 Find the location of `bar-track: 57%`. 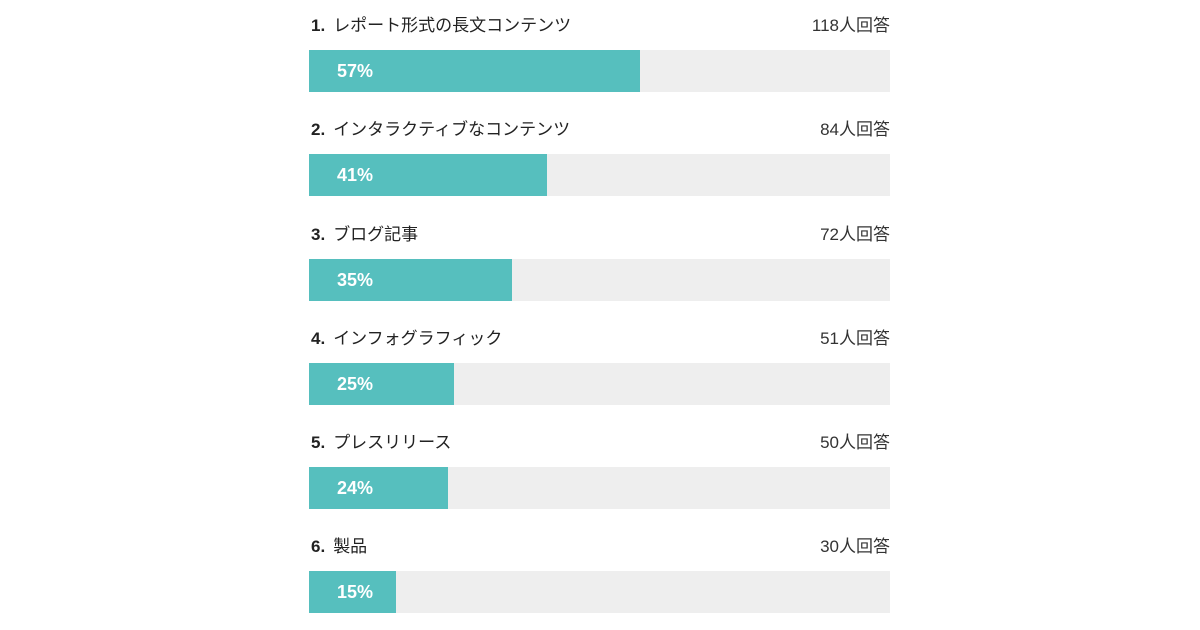

bar-track: 57% is located at coordinates (599, 71).